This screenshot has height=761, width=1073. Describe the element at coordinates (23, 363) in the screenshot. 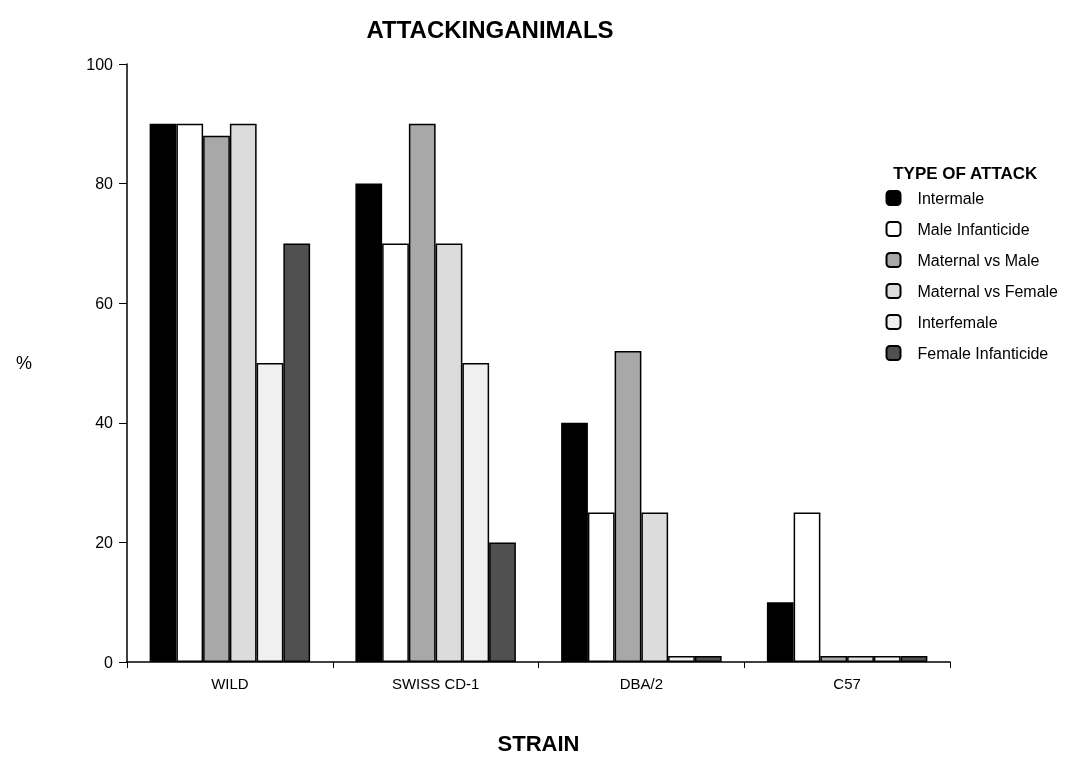

I see `y-axis-title: %` at that location.